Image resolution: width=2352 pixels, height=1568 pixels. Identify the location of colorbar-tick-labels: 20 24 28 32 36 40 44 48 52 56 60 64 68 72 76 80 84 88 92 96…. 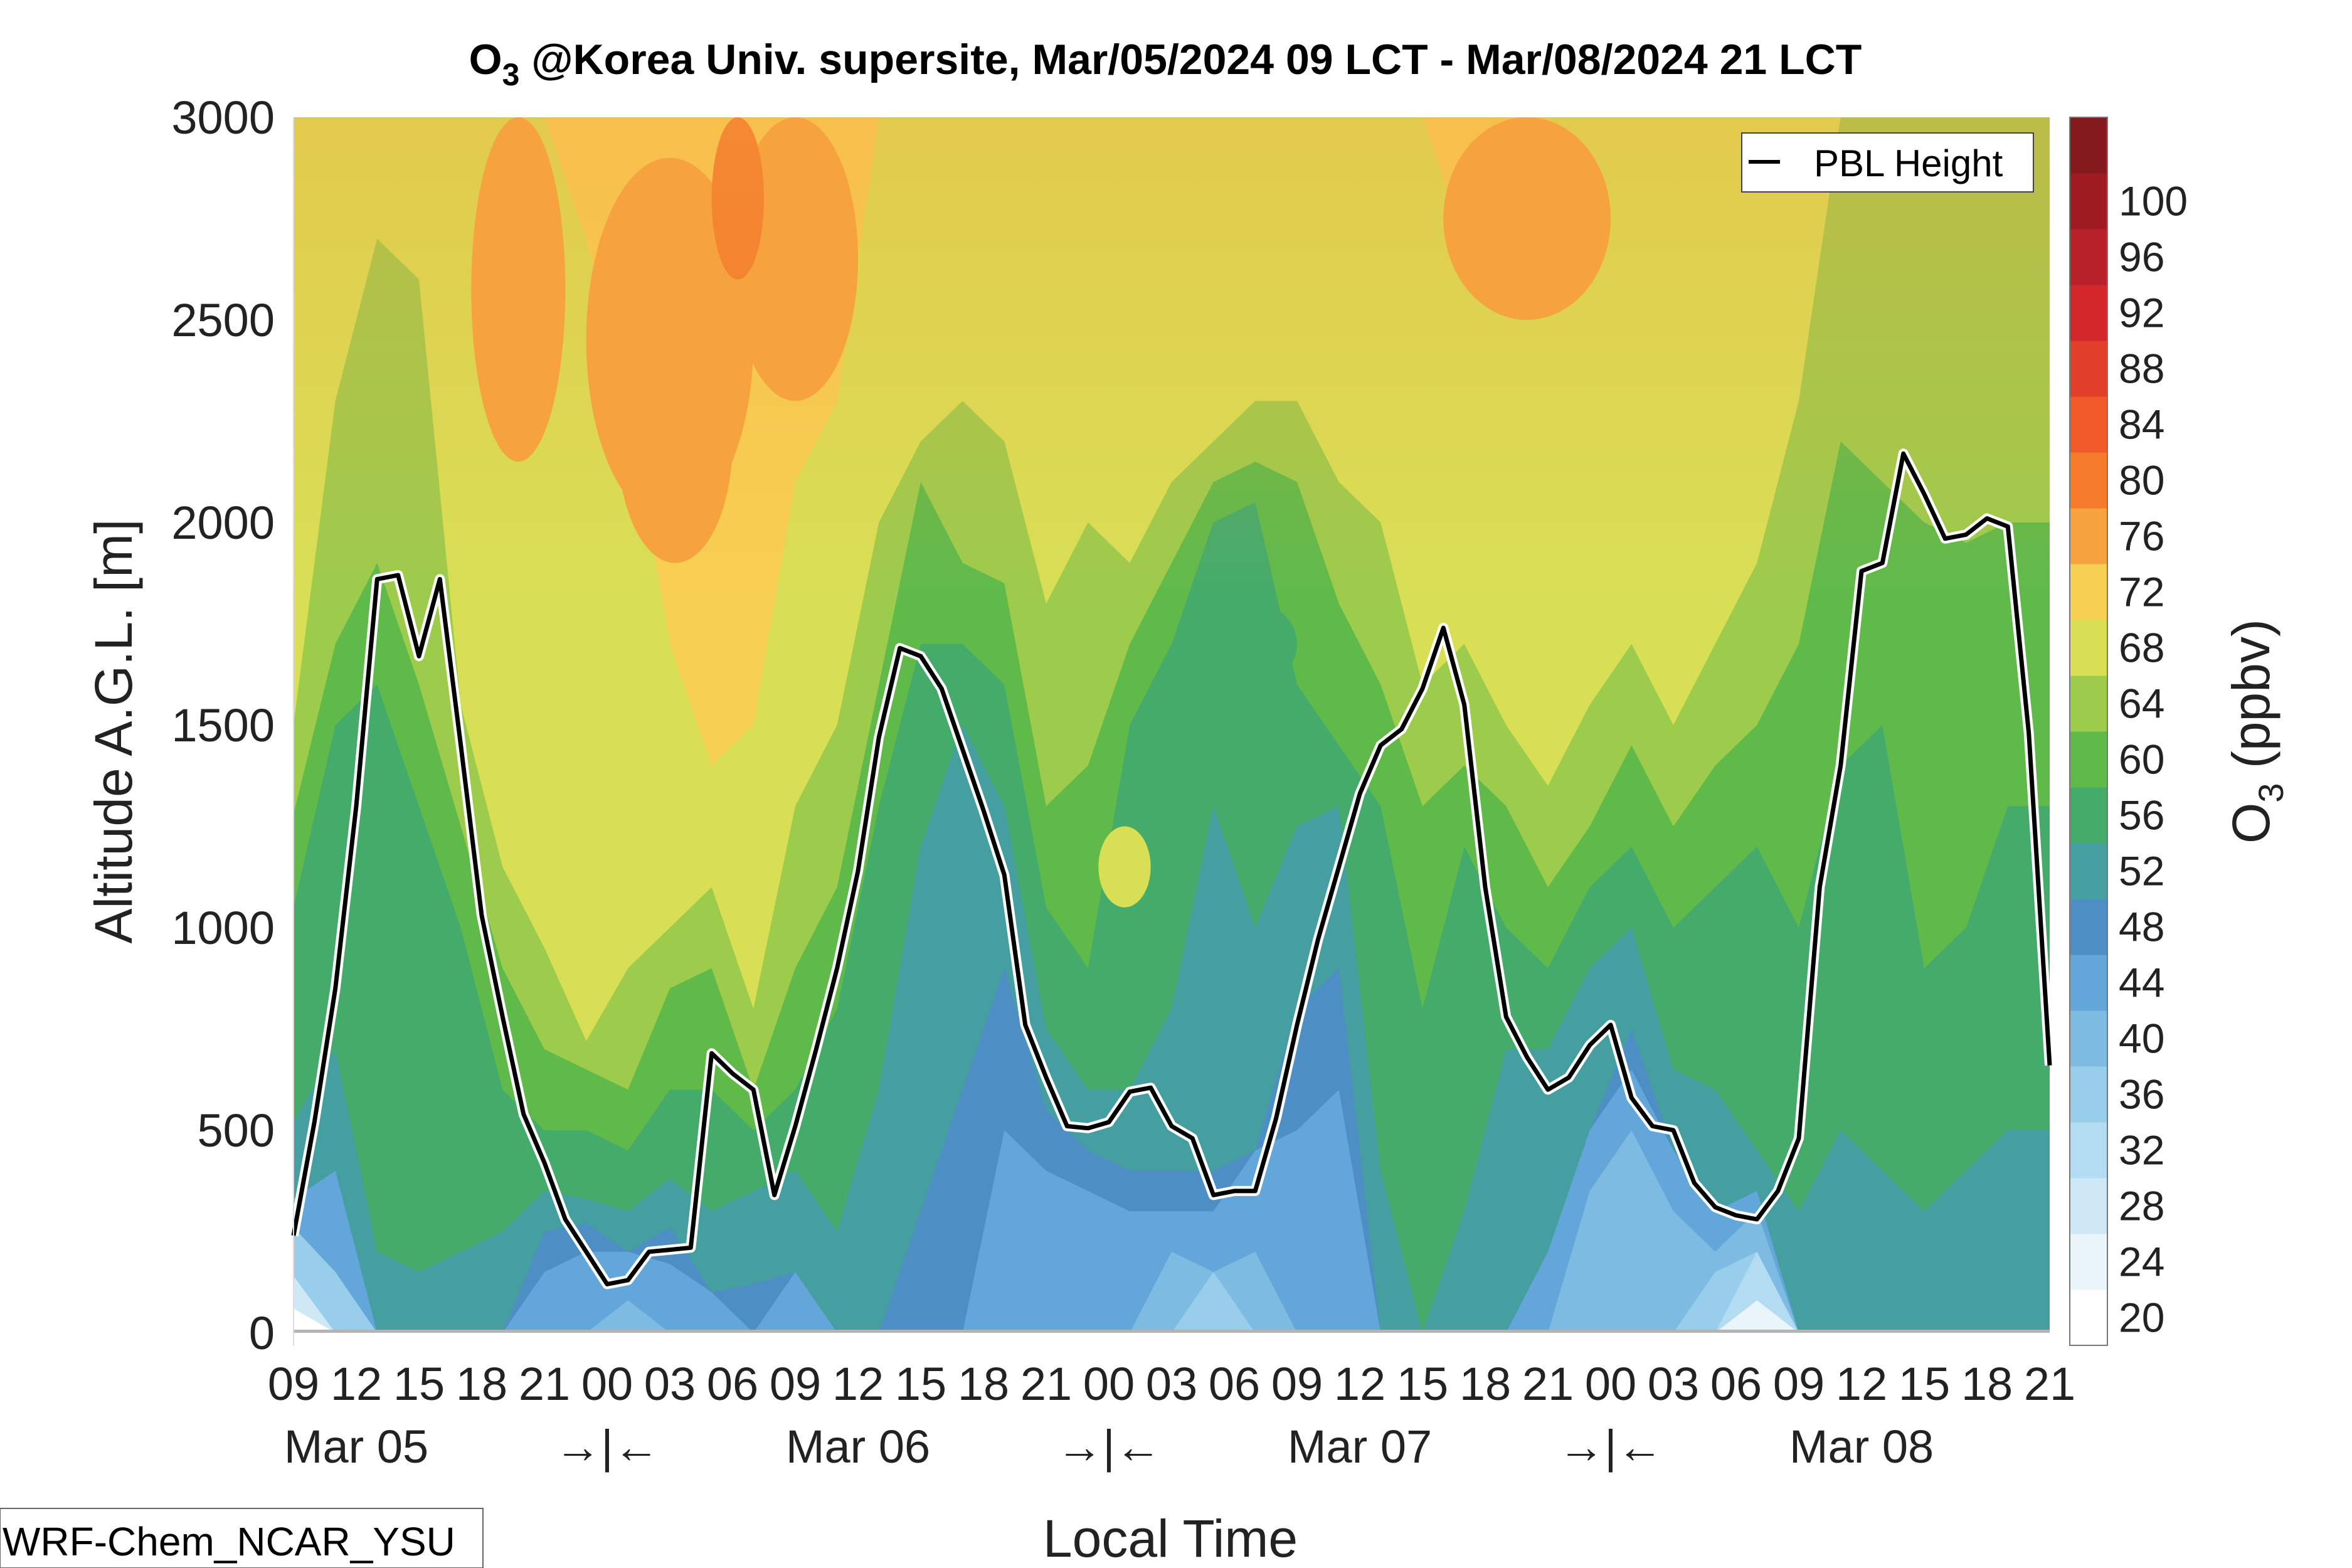
(2153, 759).